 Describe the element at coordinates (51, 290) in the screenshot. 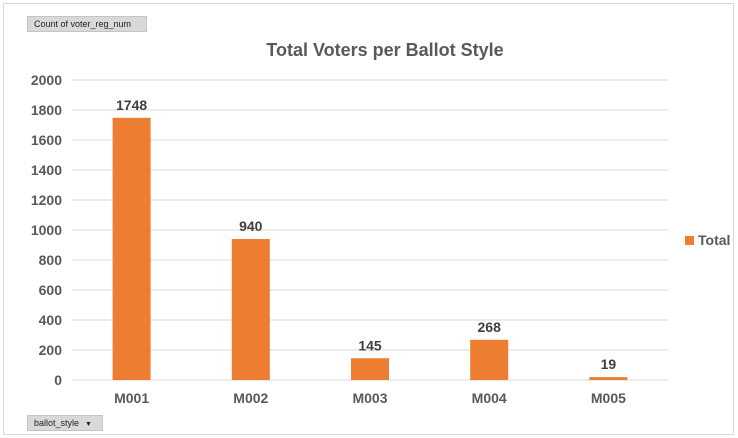

I see `y-tick-label: 600` at that location.